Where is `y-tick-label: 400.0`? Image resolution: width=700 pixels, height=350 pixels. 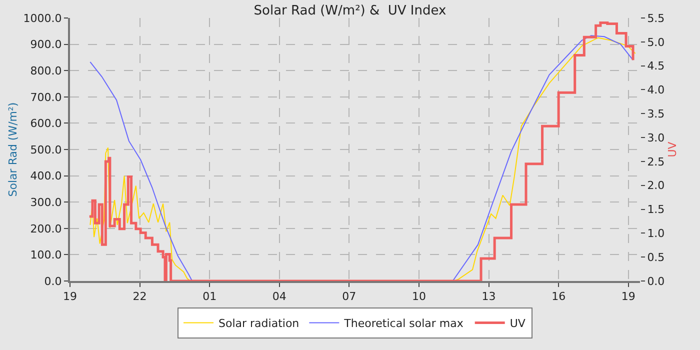
y-tick-label: 400.0 is located at coordinates (46, 176).